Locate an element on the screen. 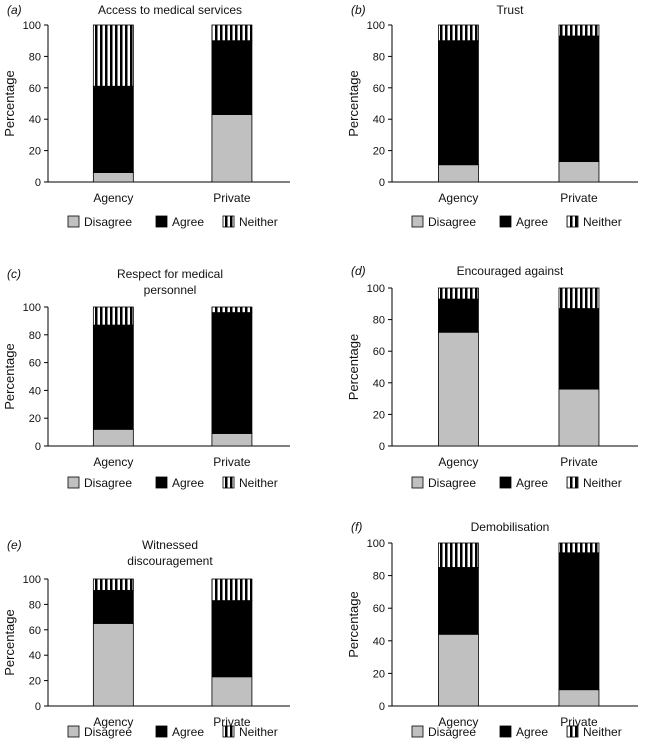  panel-label: (d) is located at coordinates (358, 271).